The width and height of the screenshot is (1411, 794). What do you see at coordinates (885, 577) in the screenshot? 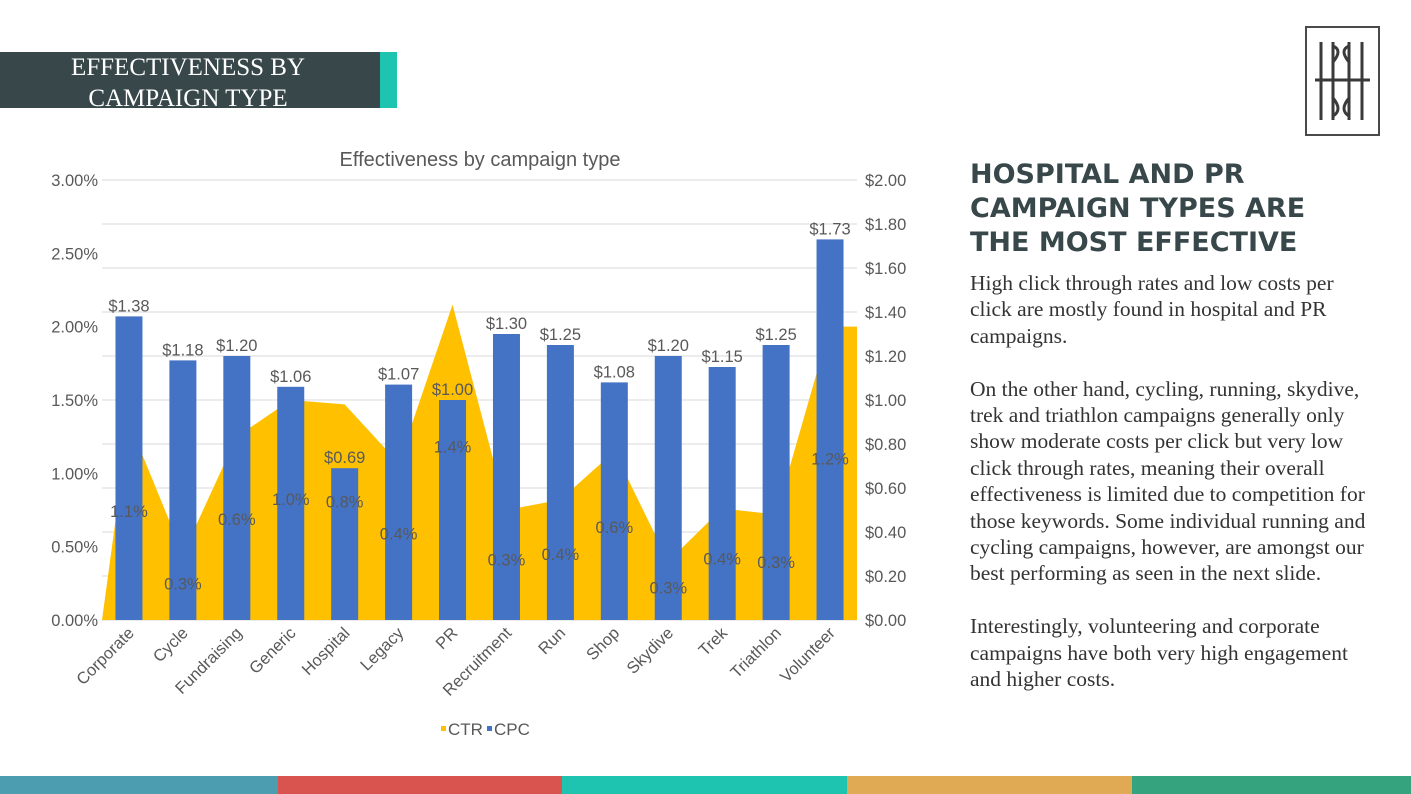
I see `y-right-tick-label: $0.20` at bounding box center [885, 577].